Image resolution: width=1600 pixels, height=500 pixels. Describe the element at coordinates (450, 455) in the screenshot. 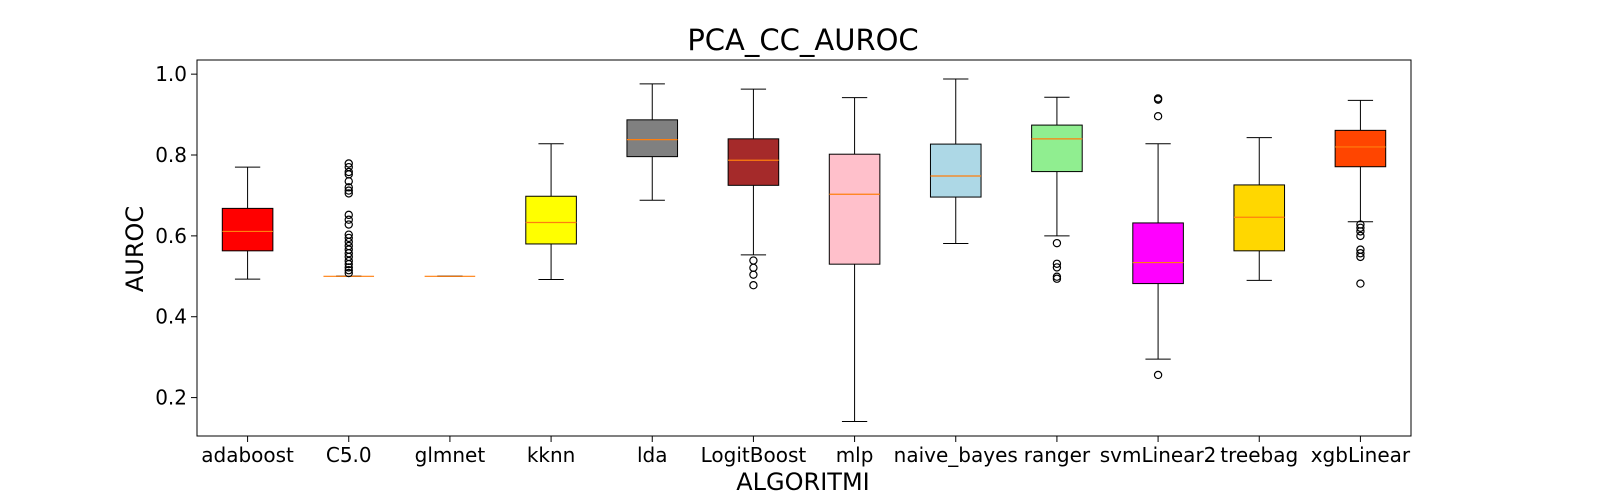

I see `x-tick-label: glmnet` at that location.